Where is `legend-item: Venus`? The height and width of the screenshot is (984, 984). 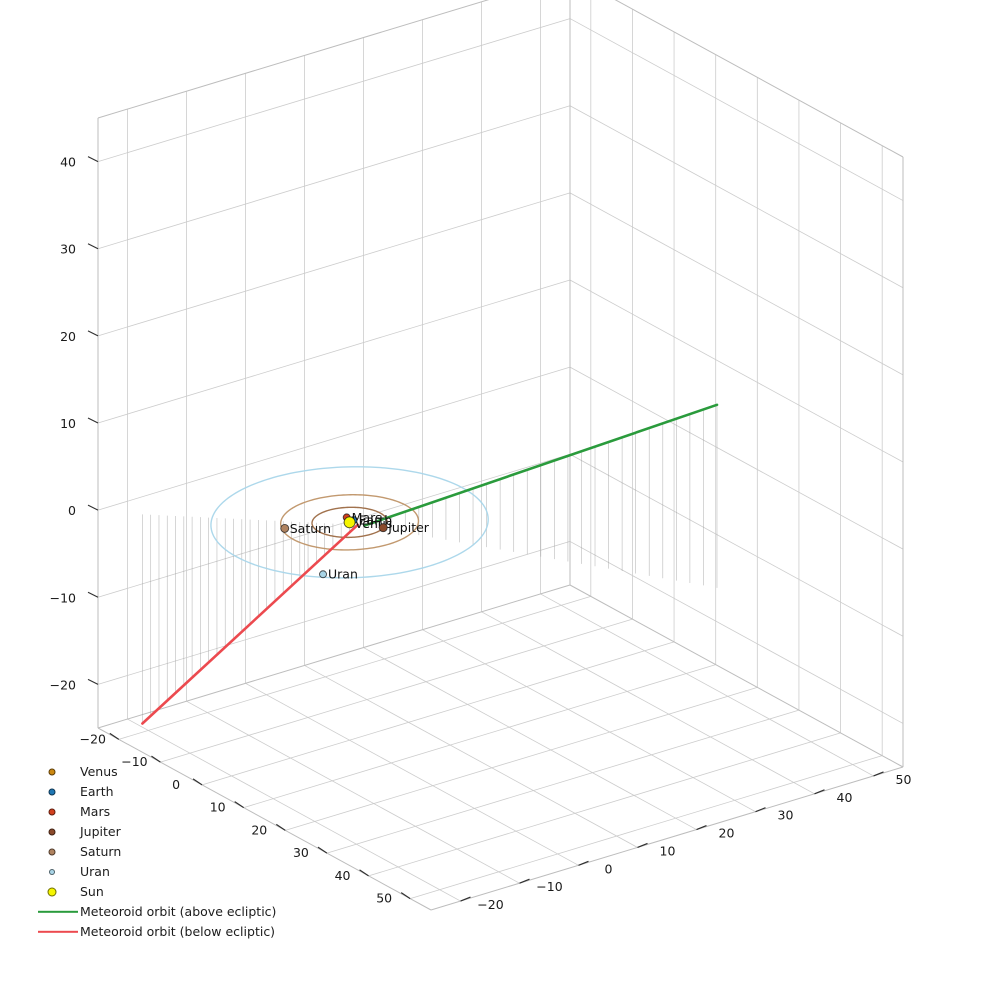 legend-item: Venus is located at coordinates (201, 772).